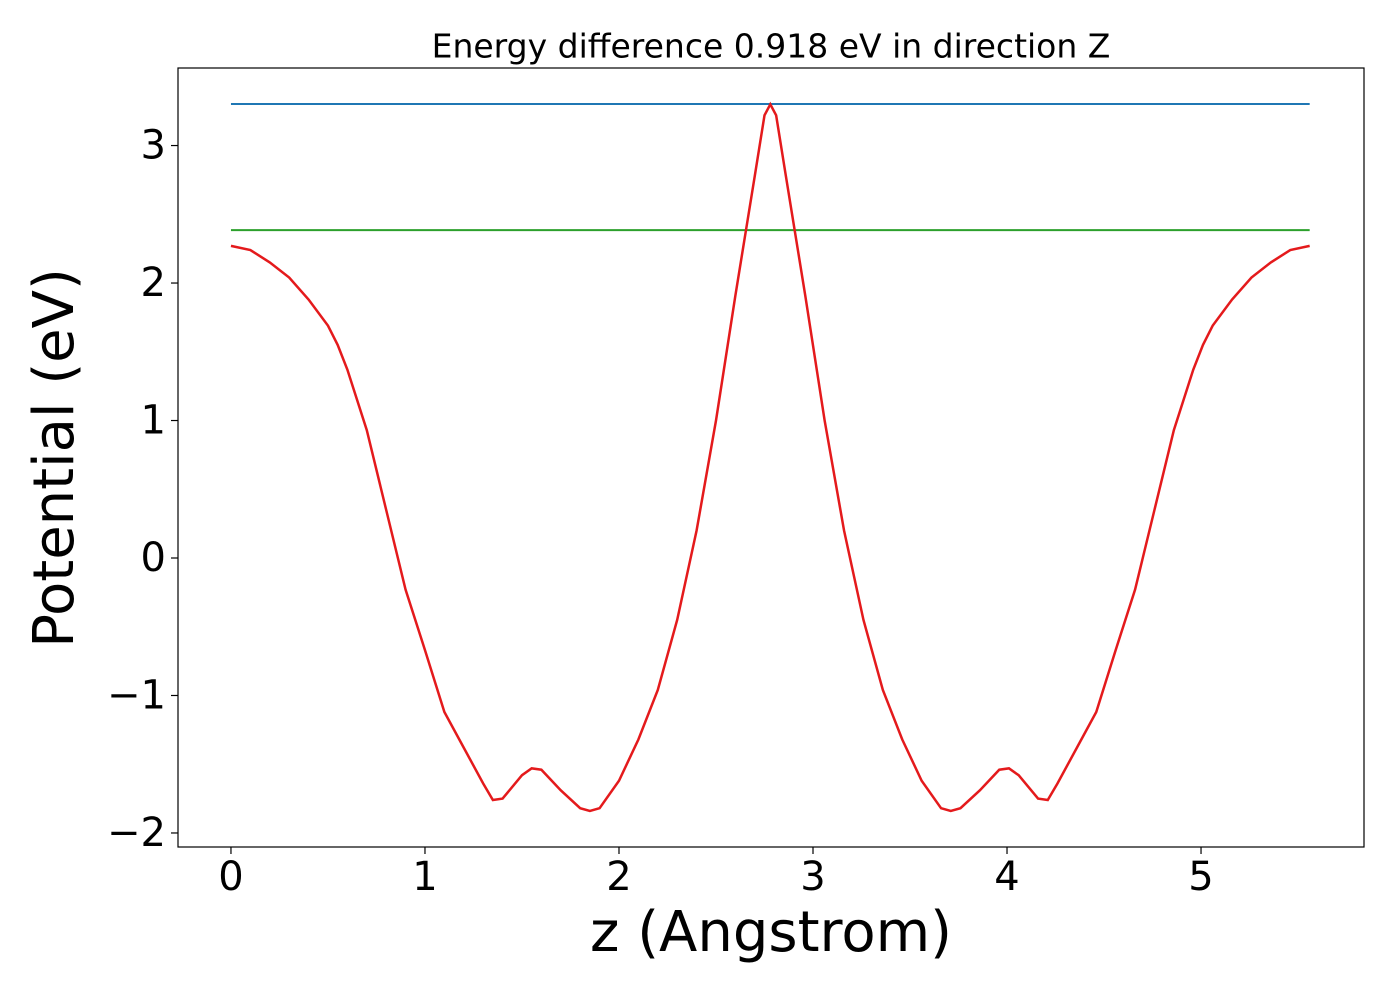  Describe the element at coordinates (618, 877) in the screenshot. I see `x-tick-label: 2` at that location.